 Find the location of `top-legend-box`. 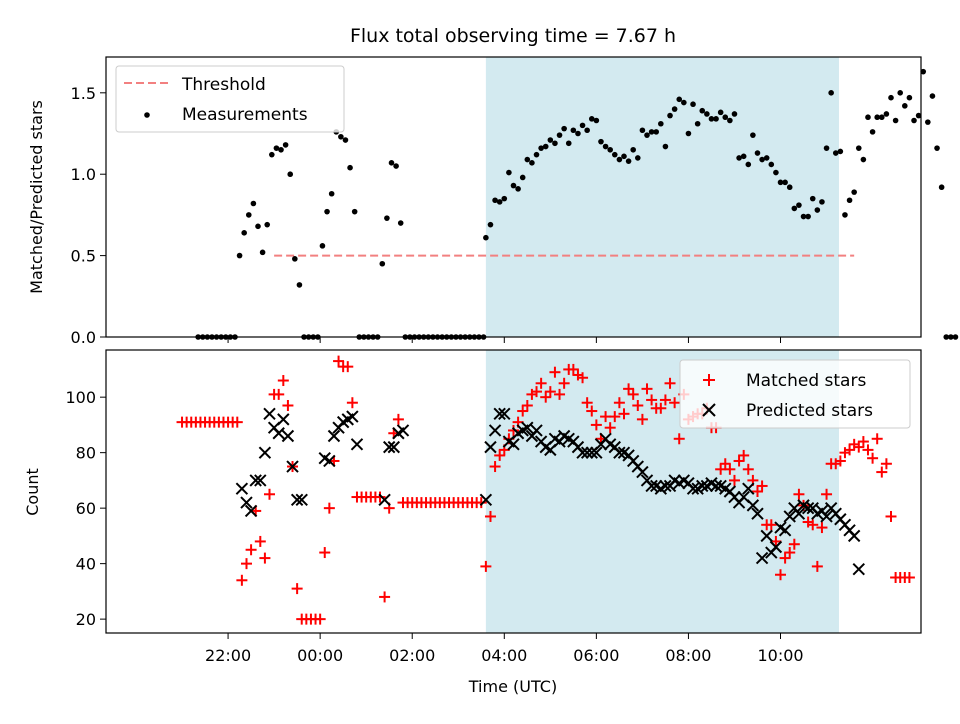

top-legend-box is located at coordinates (230, 99).